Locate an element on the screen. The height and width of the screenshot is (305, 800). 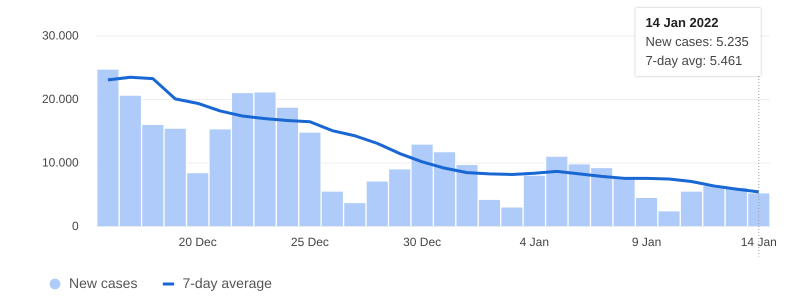
legend-label: 7-day average is located at coordinates (227, 282).